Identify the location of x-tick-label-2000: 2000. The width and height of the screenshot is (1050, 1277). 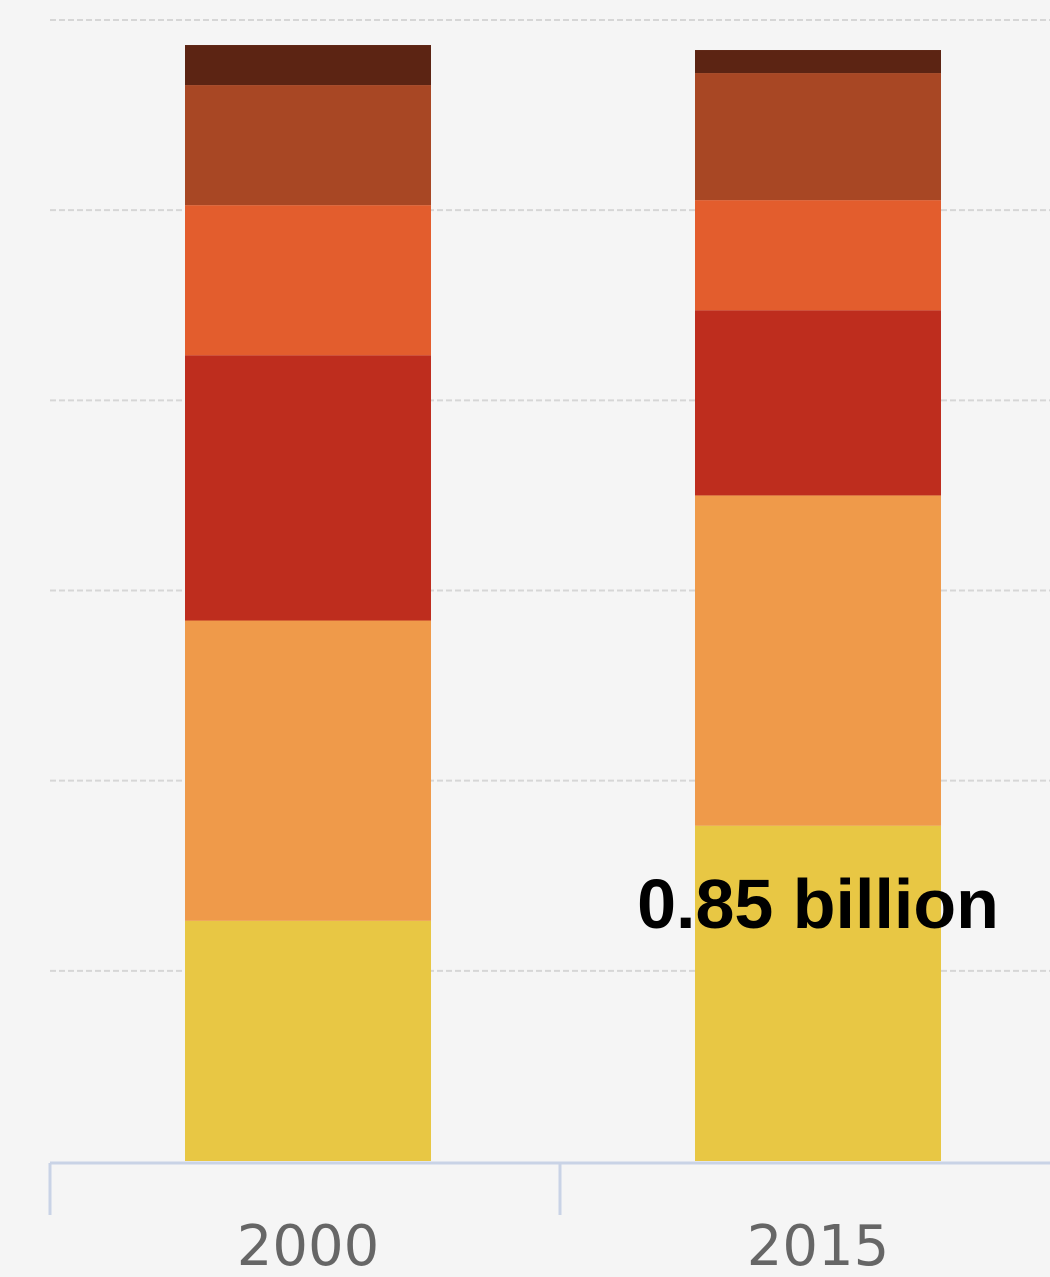
(308, 1245).